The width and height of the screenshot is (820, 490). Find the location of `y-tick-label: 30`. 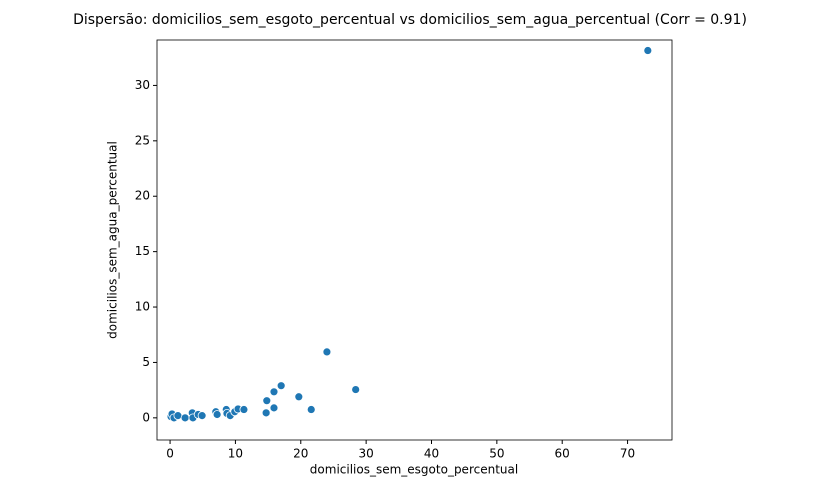

y-tick-label: 30 is located at coordinates (142, 85).